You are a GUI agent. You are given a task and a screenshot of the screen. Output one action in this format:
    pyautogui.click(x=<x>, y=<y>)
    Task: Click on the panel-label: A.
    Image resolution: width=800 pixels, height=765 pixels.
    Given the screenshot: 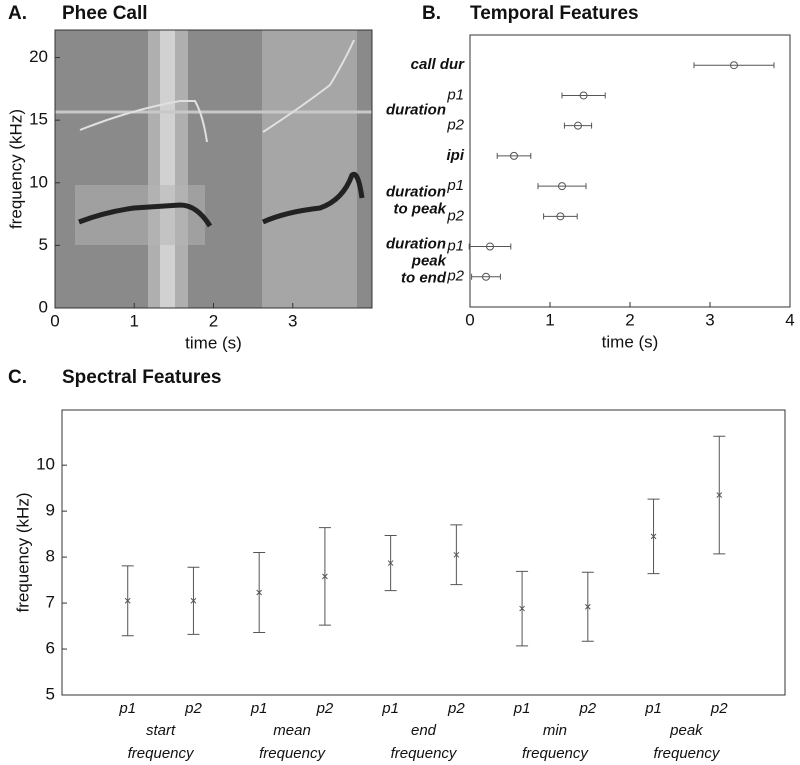 What is the action you would take?
    pyautogui.click(x=17, y=13)
    